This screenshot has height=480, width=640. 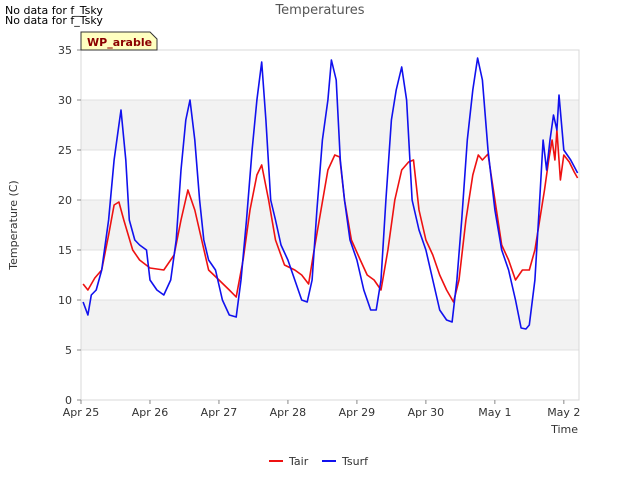 What do you see at coordinates (68, 400) in the screenshot?
I see `y-tick-label-0: 0` at bounding box center [68, 400].